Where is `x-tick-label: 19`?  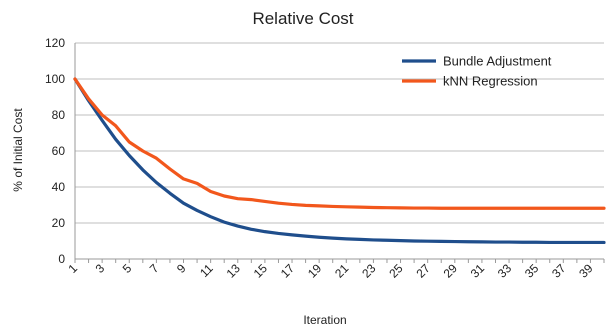 x-tick-label: 19 is located at coordinates (315, 271).